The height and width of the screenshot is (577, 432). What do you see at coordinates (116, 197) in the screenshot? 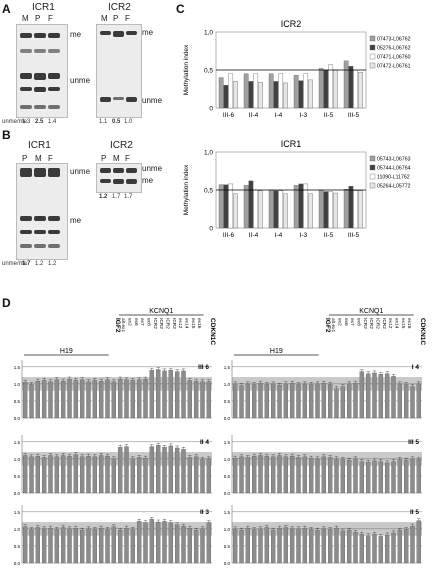
I see `gel-b2-ratio-2: 1.7` at bounding box center [116, 197].